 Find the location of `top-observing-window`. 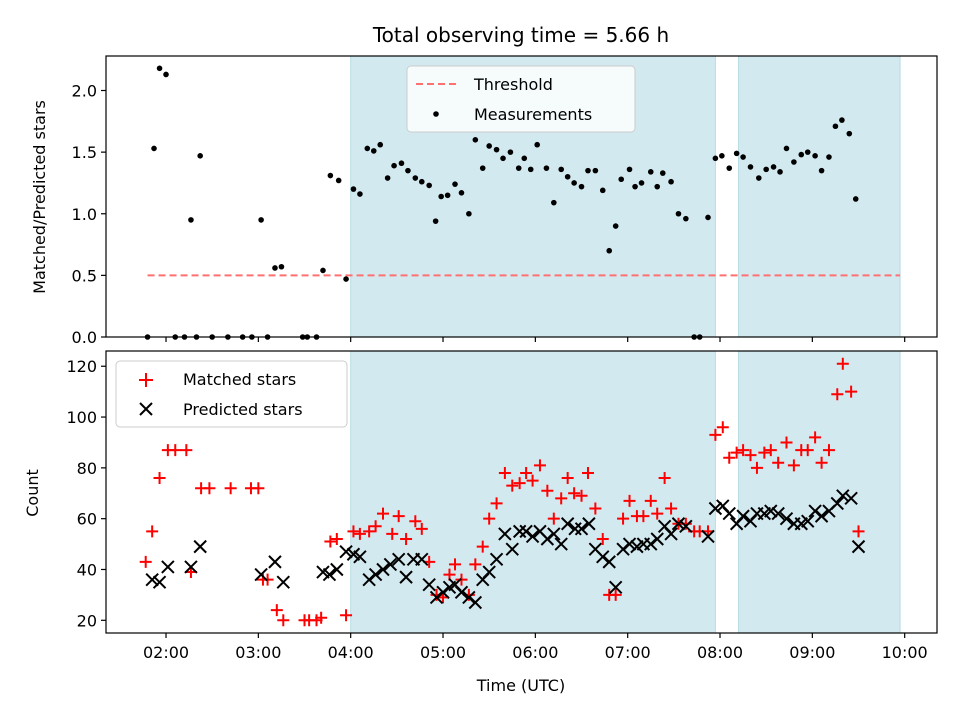

top-observing-window is located at coordinates (819, 196).